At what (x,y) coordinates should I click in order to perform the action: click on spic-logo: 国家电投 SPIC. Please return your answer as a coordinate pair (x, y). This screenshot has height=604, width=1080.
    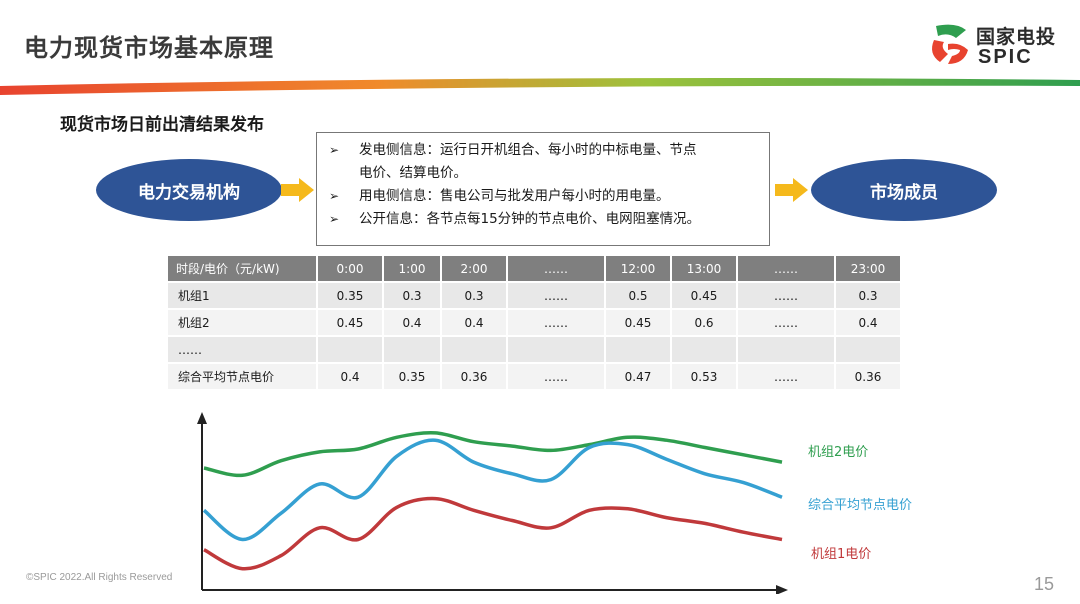
    Looking at the image, I should click on (996, 46).